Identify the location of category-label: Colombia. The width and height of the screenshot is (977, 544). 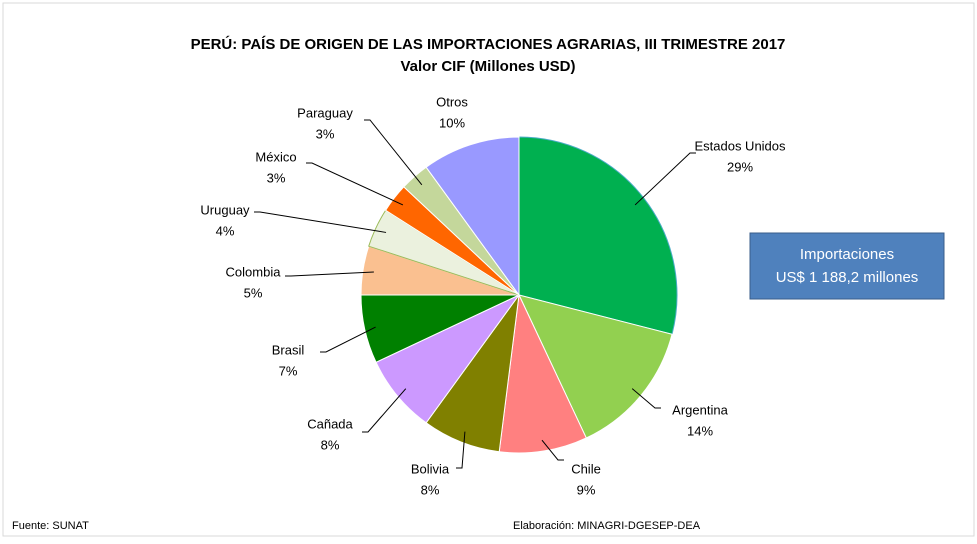
(254, 271).